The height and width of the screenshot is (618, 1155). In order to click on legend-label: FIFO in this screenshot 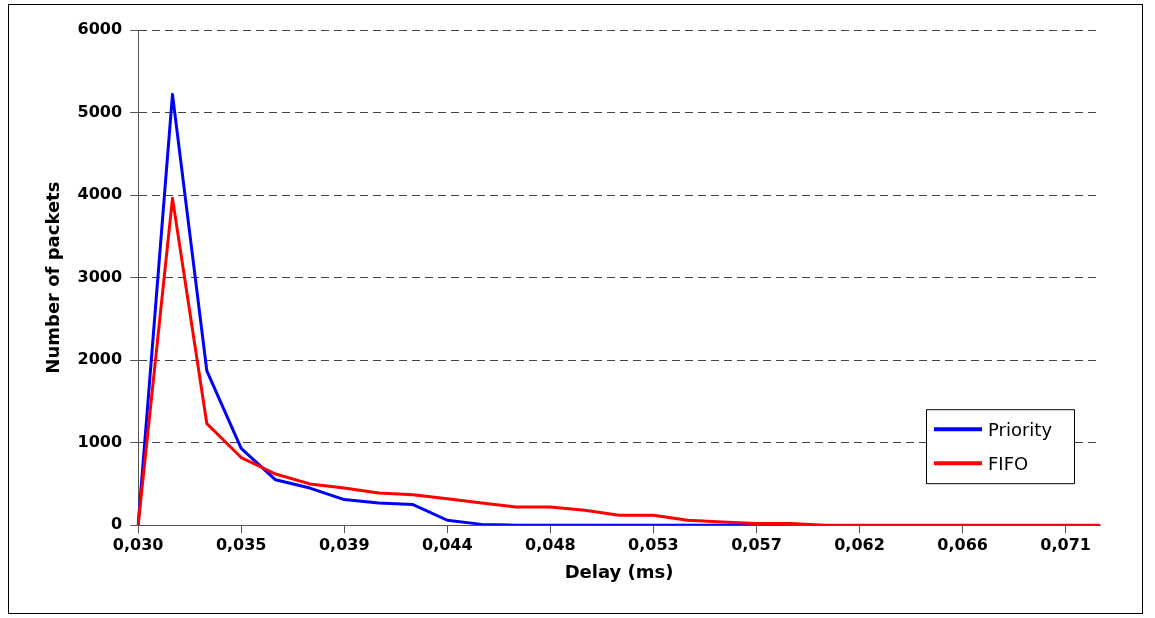, I will do `click(1008, 463)`.